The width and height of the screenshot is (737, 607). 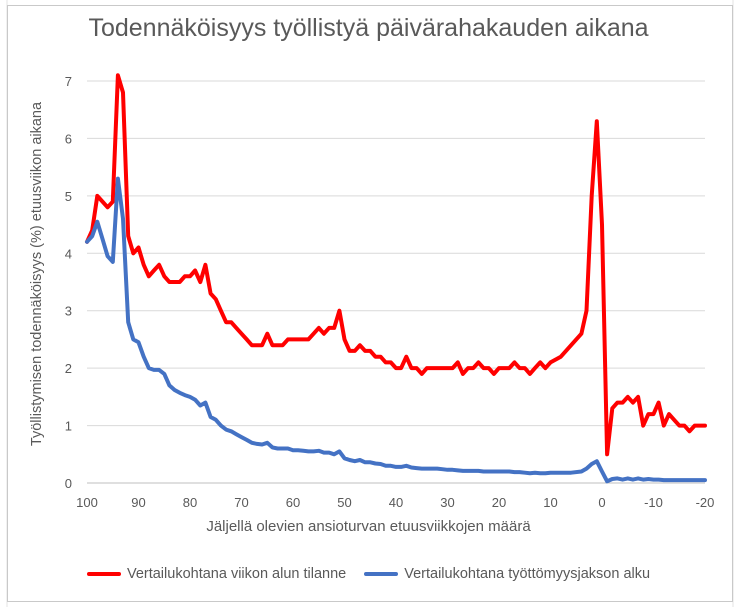 What do you see at coordinates (68, 282) in the screenshot?
I see `y-tick-labels: 0 1 2 3 4 5 6 7` at bounding box center [68, 282].